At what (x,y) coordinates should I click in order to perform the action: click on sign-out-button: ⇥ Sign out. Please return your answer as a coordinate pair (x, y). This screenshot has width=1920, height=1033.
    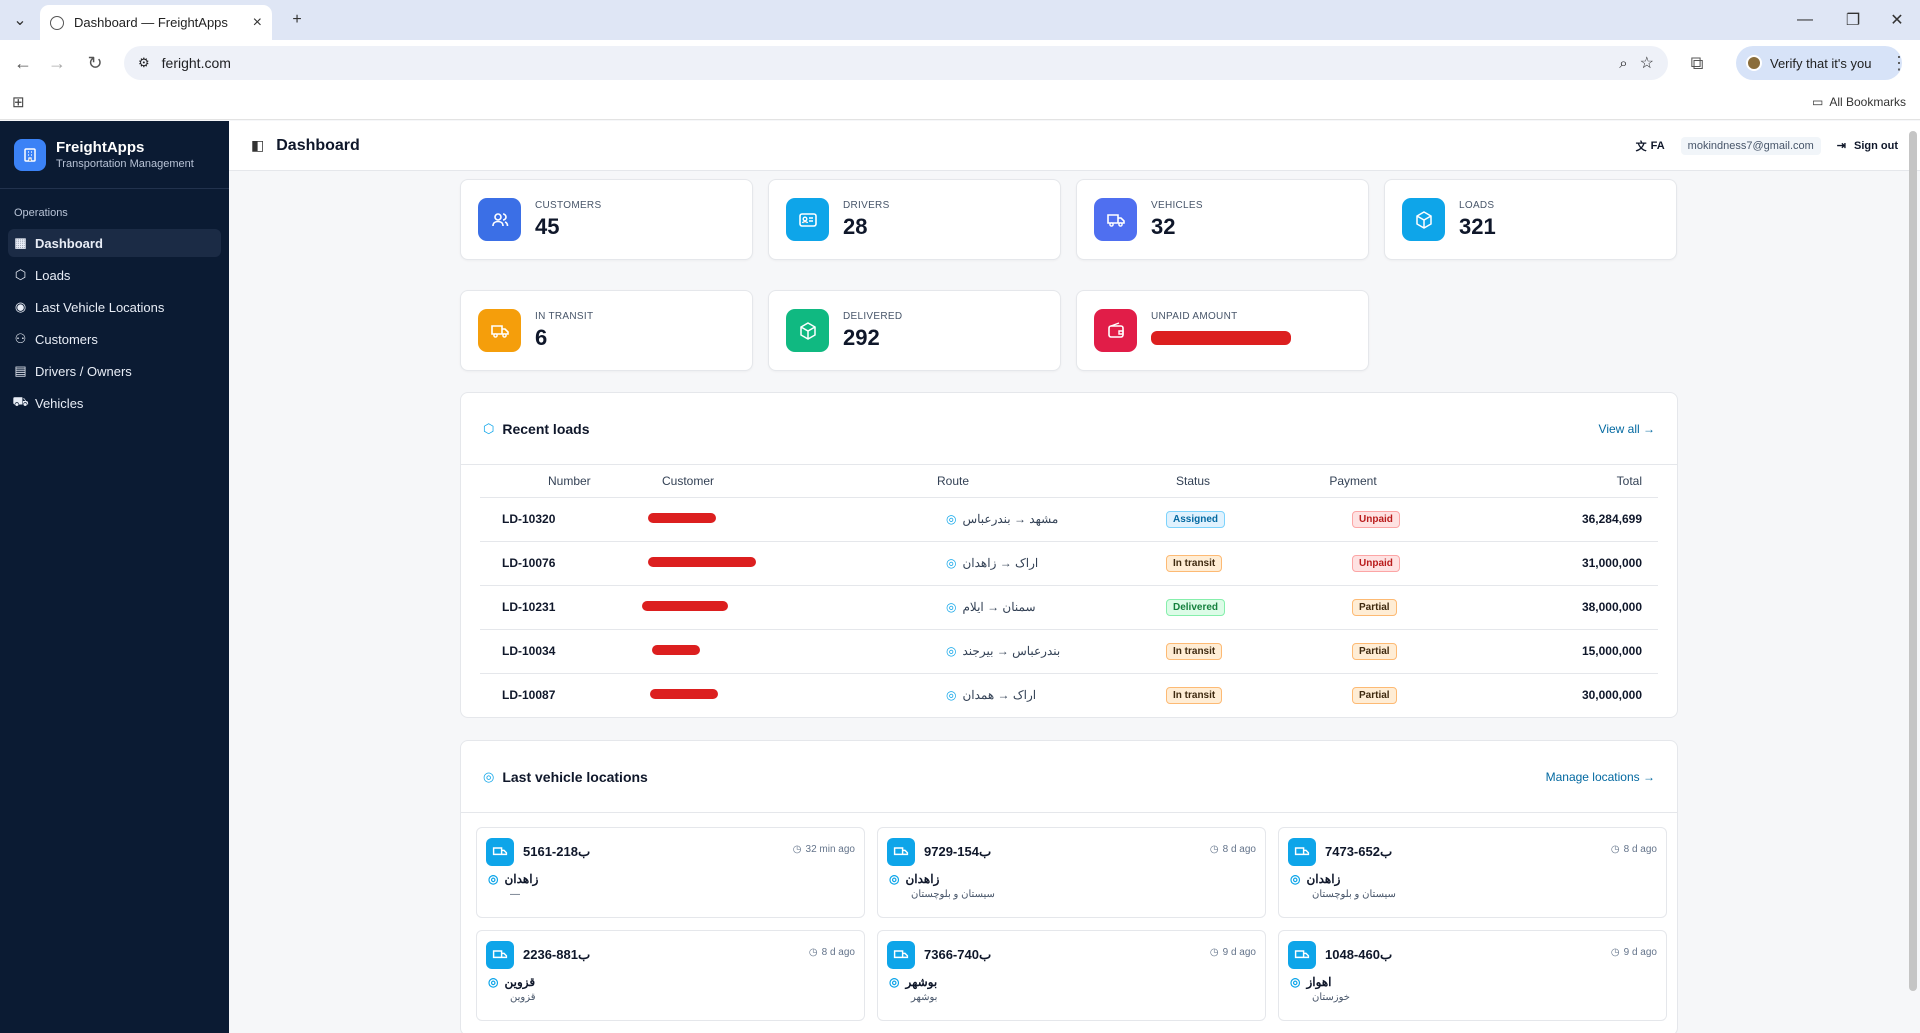
    Looking at the image, I should click on (1867, 146).